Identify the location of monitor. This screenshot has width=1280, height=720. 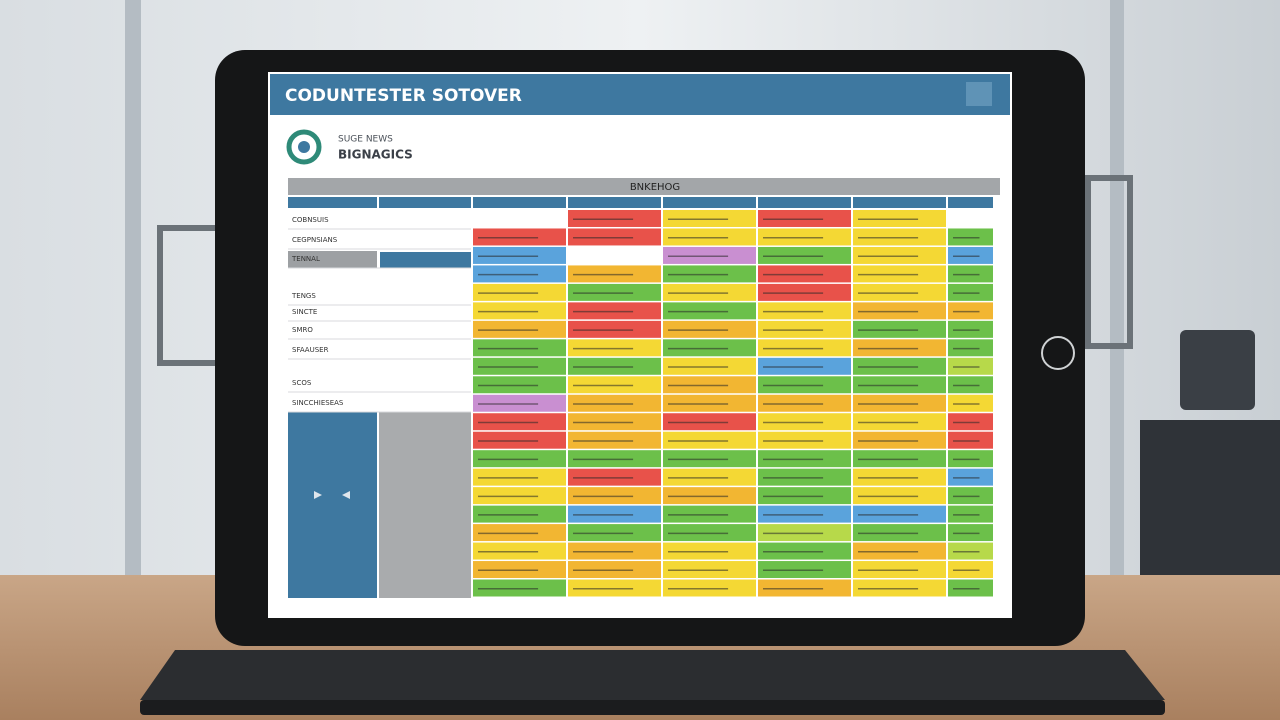
(1109, 262).